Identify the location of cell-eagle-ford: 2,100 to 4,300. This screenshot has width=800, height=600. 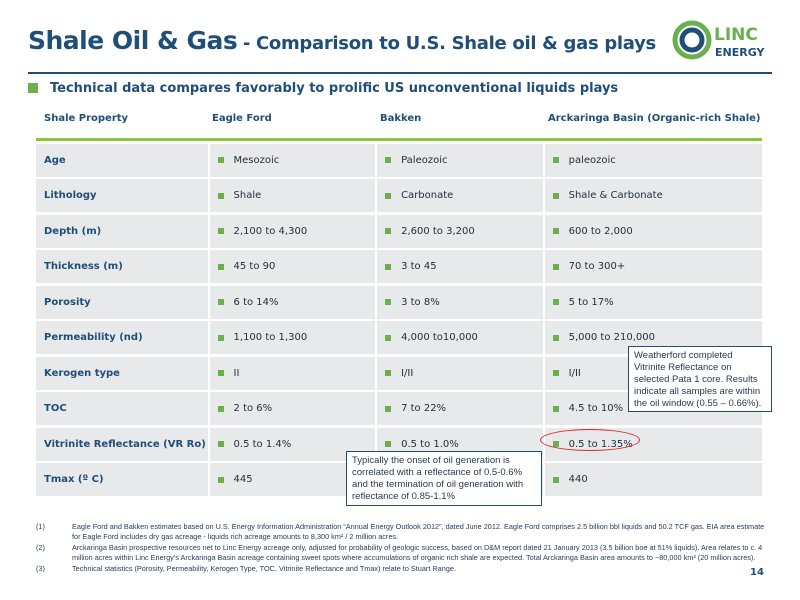
(292, 231).